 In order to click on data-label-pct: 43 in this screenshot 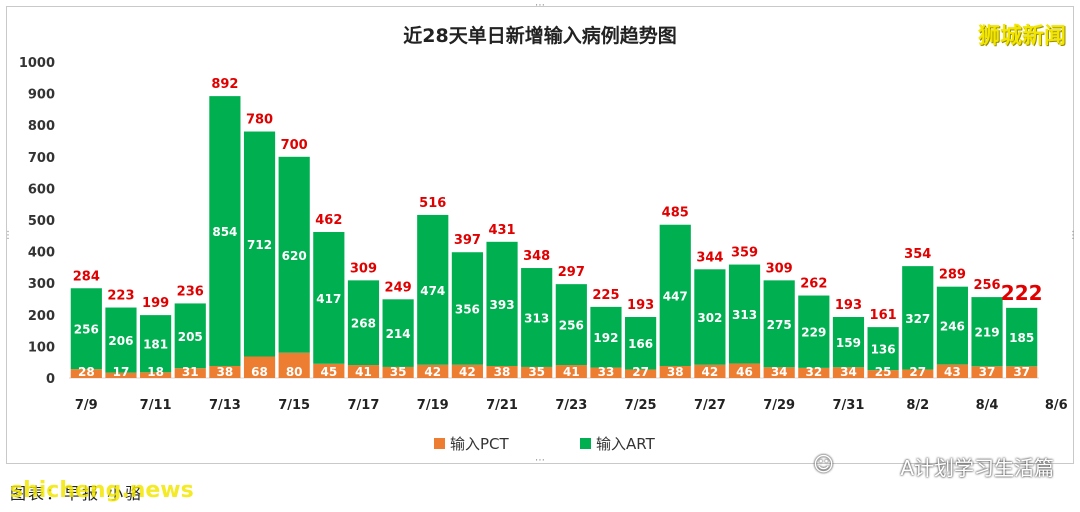, I will do `click(952, 372)`.